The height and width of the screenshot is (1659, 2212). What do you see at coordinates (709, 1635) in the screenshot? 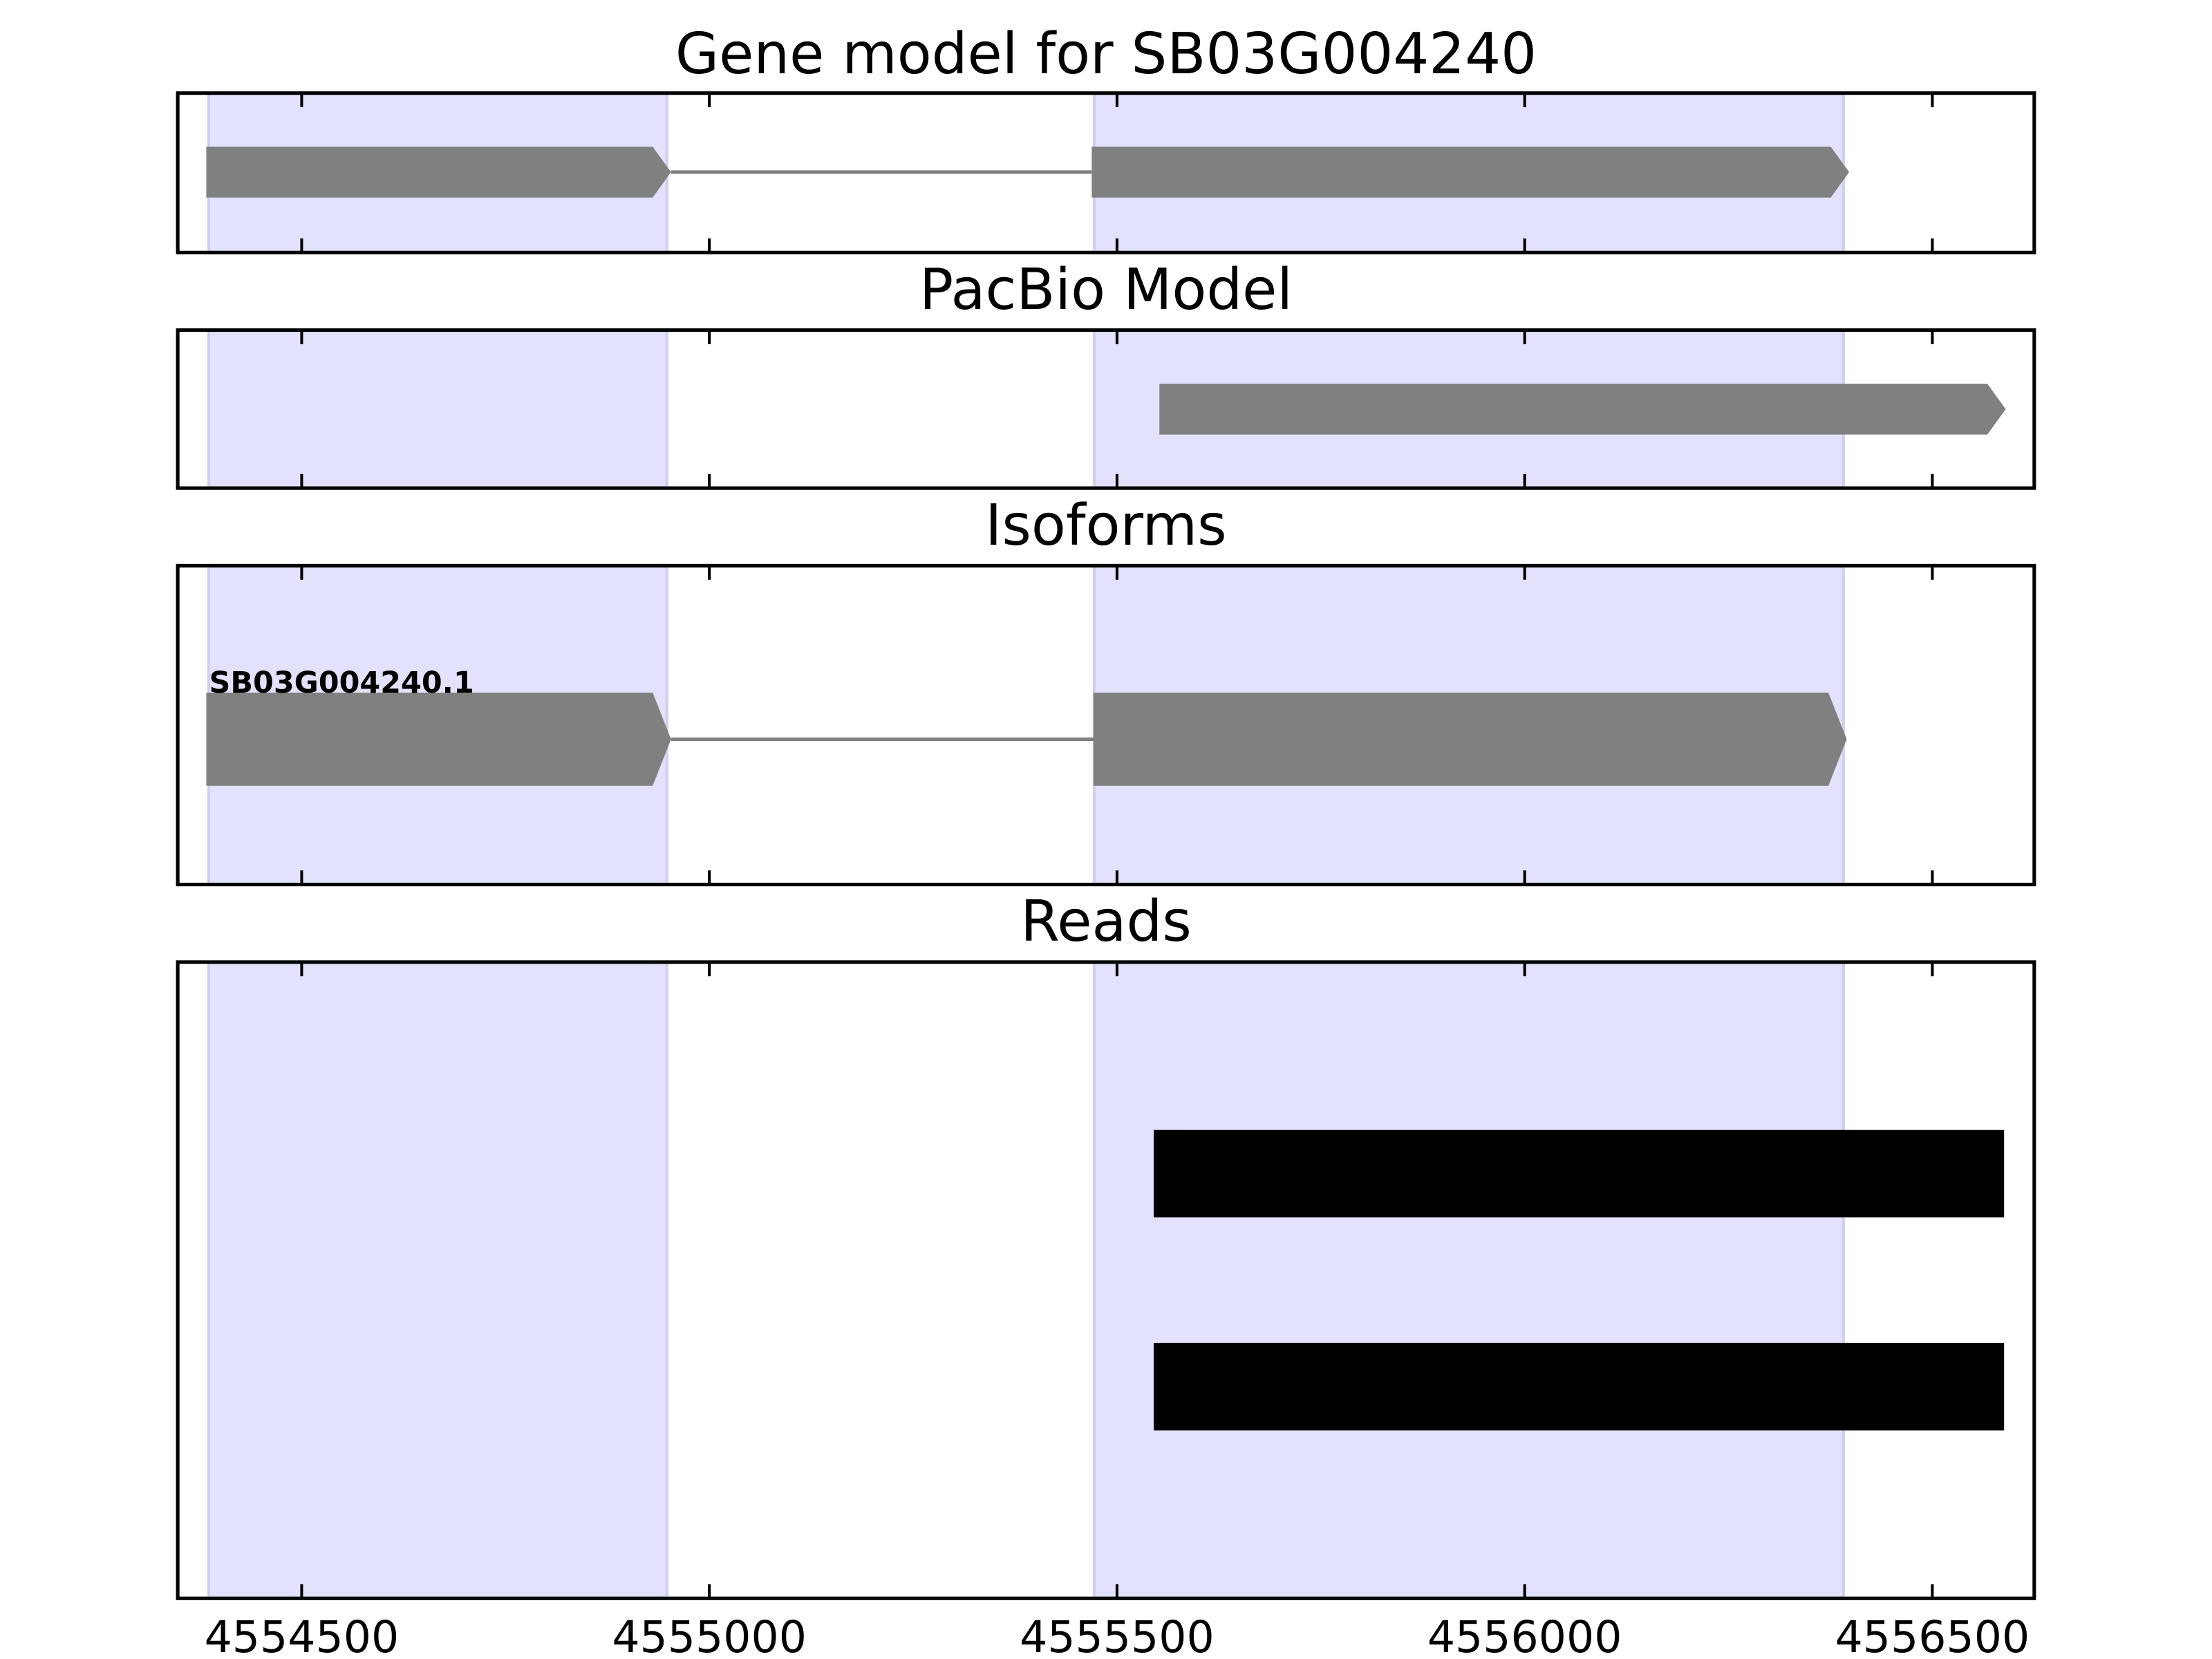
I see `x-tick-label: 4555000` at bounding box center [709, 1635].